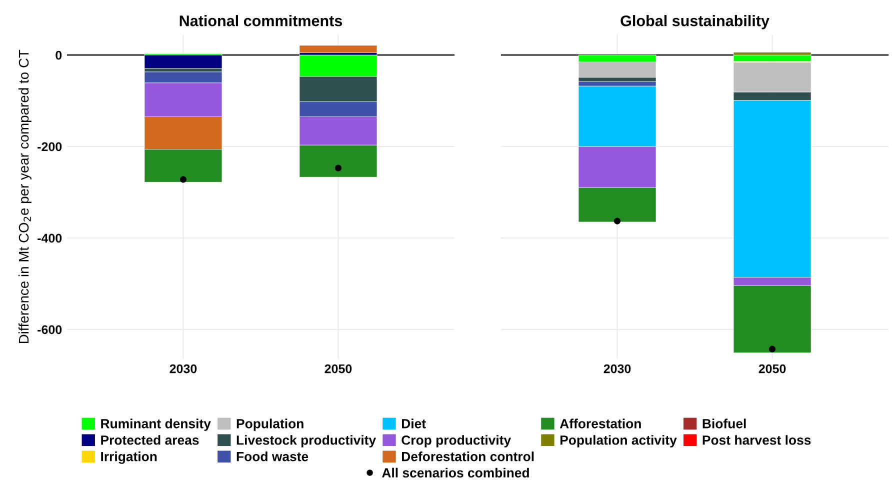 Image resolution: width=893 pixels, height=492 pixels. What do you see at coordinates (261, 20) in the screenshot?
I see `chart-title: National commitments` at bounding box center [261, 20].